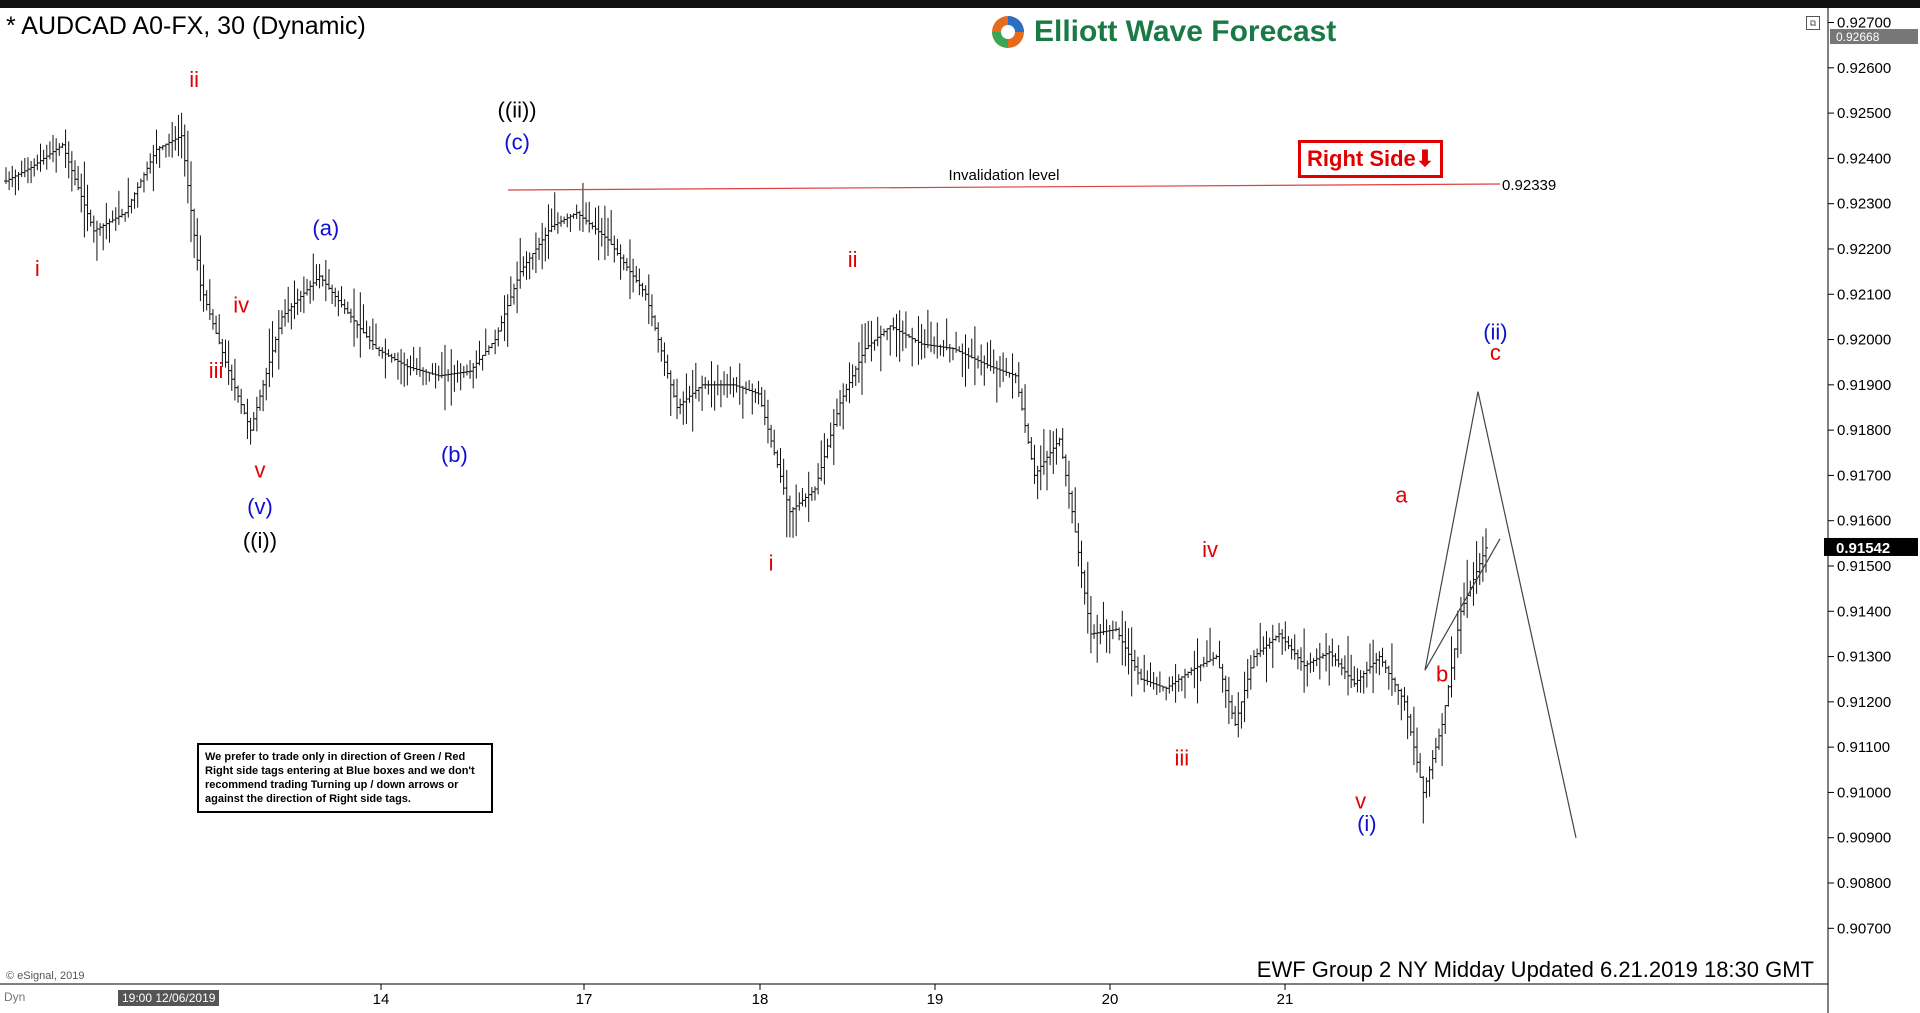 The width and height of the screenshot is (1920, 1013). Describe the element at coordinates (260, 506) in the screenshot. I see `wave-label: (v)` at that location.